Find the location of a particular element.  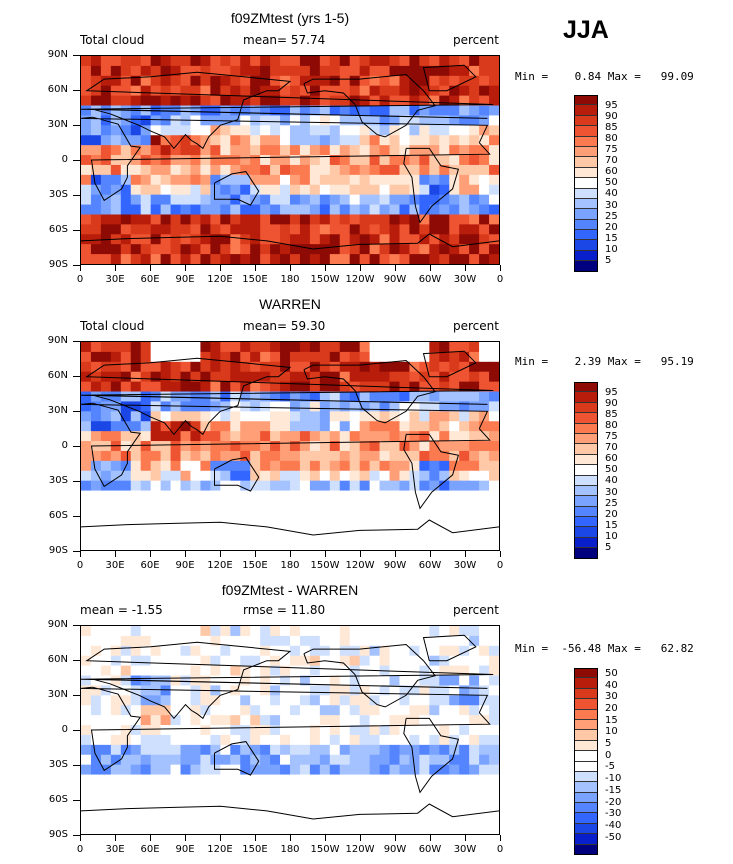

y-tick-label: 90S is located at coordinates (58, 834).